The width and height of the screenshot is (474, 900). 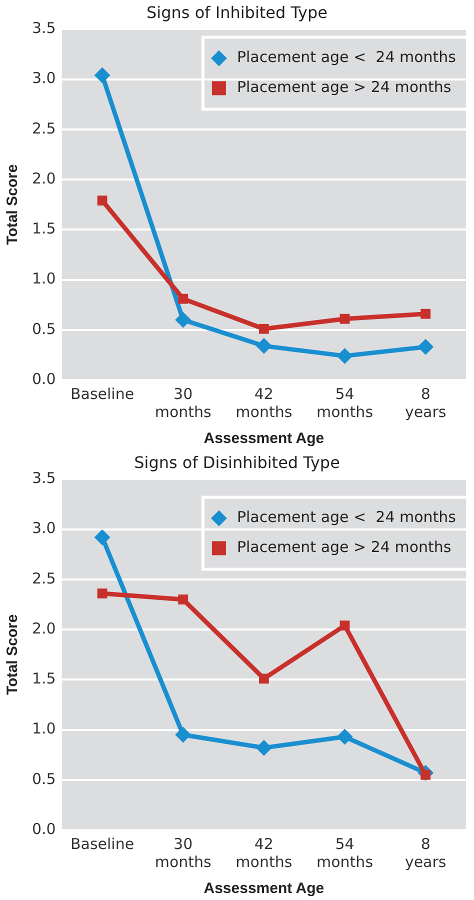 What do you see at coordinates (237, 462) in the screenshot?
I see `chart-title: Signs of Disinhibited Type` at bounding box center [237, 462].